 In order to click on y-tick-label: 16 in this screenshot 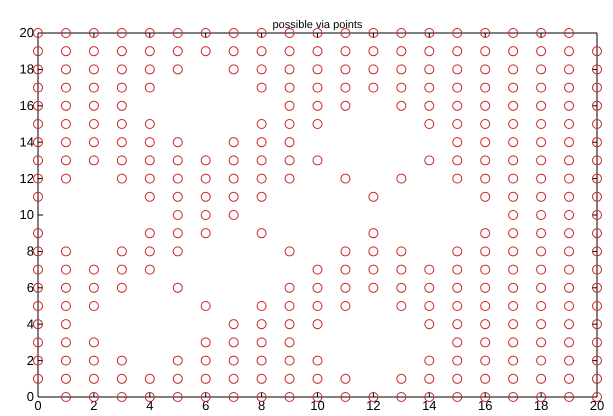, I will do `click(27, 105)`.